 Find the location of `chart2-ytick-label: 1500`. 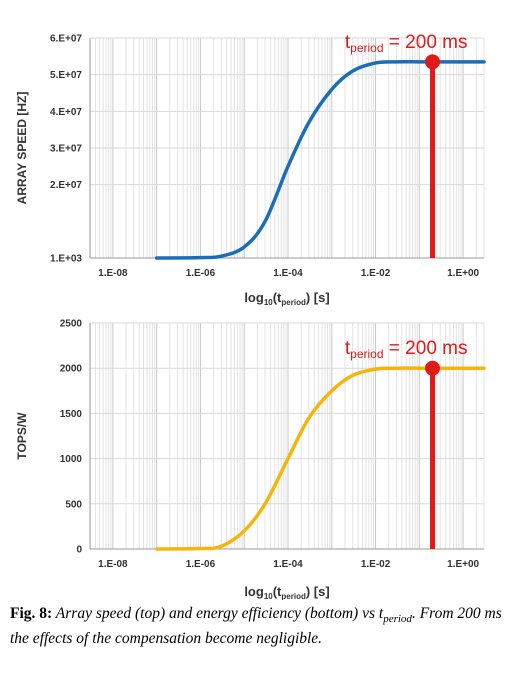

chart2-ytick-label: 1500 is located at coordinates (71, 414).